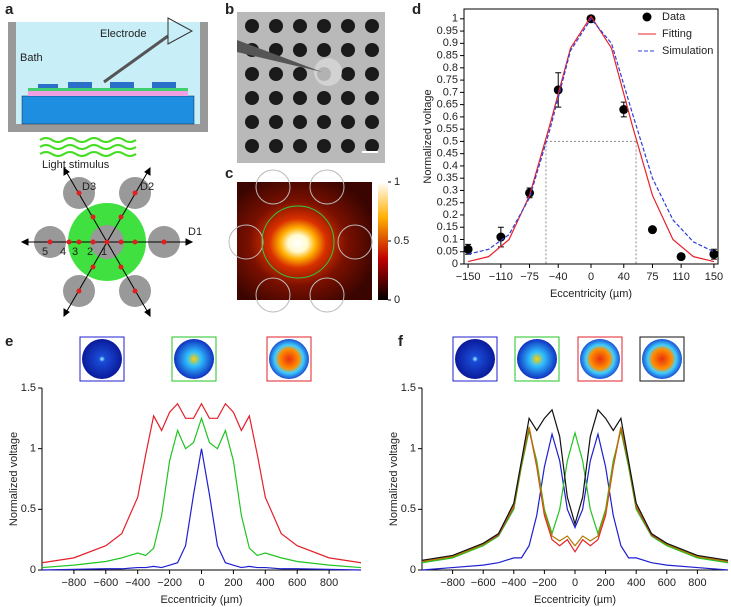  What do you see at coordinates (229, 9) in the screenshot?
I see `panel-label: b` at bounding box center [229, 9].